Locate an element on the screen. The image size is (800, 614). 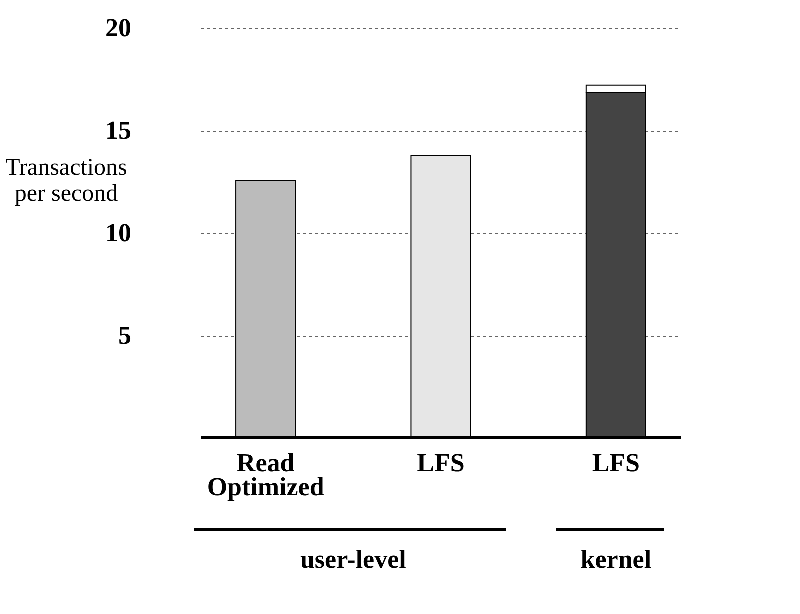
x-tick-label: Read Optimized is located at coordinates (266, 475).